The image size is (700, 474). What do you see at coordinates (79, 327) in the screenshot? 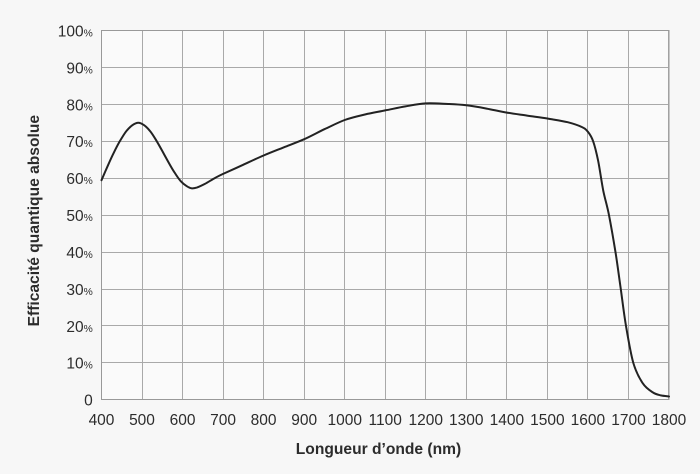
I see `svg-text: 20%` at bounding box center [79, 327].